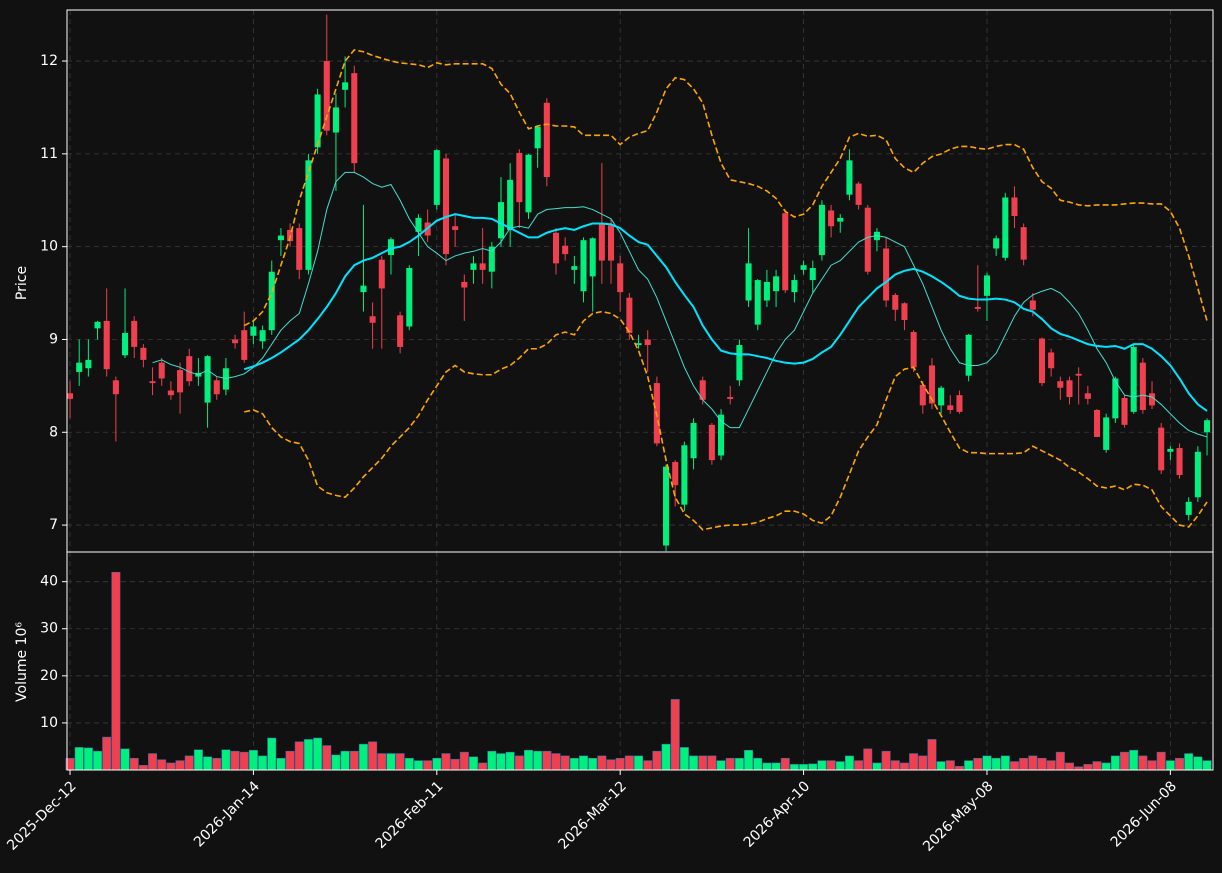 The height and width of the screenshot is (873, 1222). I want to click on y-tick-label: 11, so click(49, 154).